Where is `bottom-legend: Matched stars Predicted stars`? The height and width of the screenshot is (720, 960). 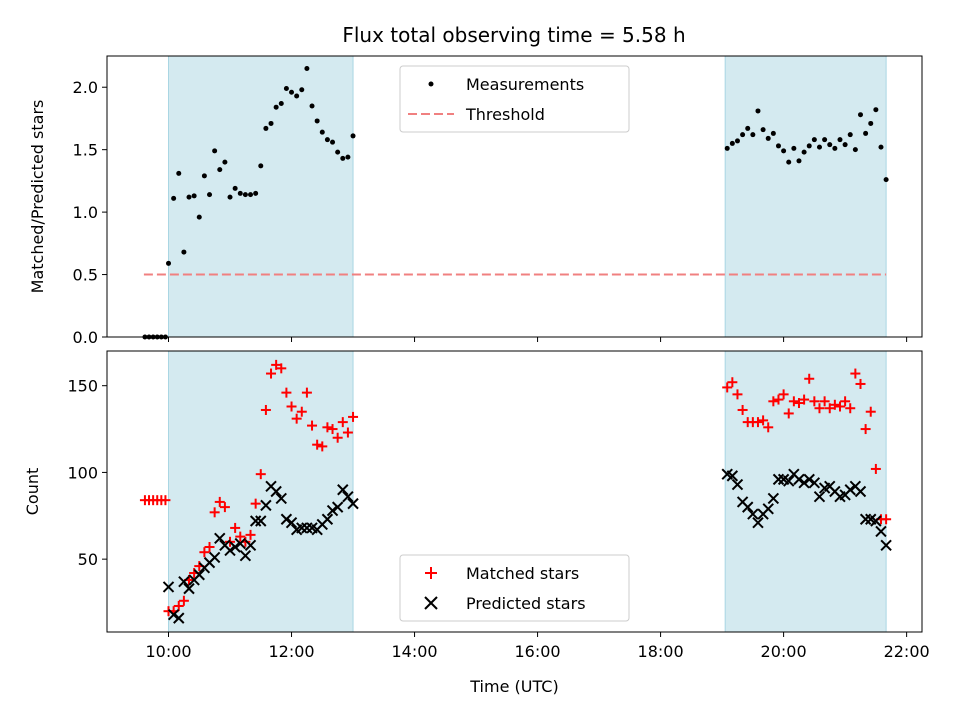
bottom-legend: Matched stars Predicted stars is located at coordinates (514, 588).